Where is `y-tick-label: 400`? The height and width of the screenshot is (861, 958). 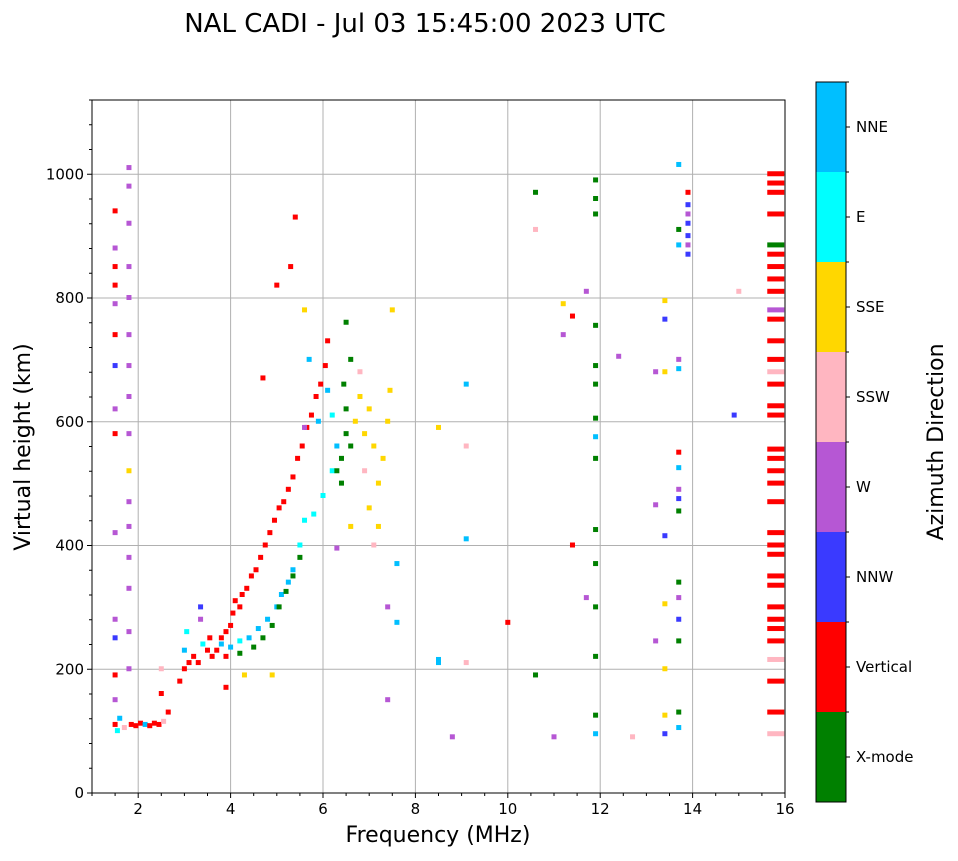
y-tick-label: 400 is located at coordinates (69, 546).